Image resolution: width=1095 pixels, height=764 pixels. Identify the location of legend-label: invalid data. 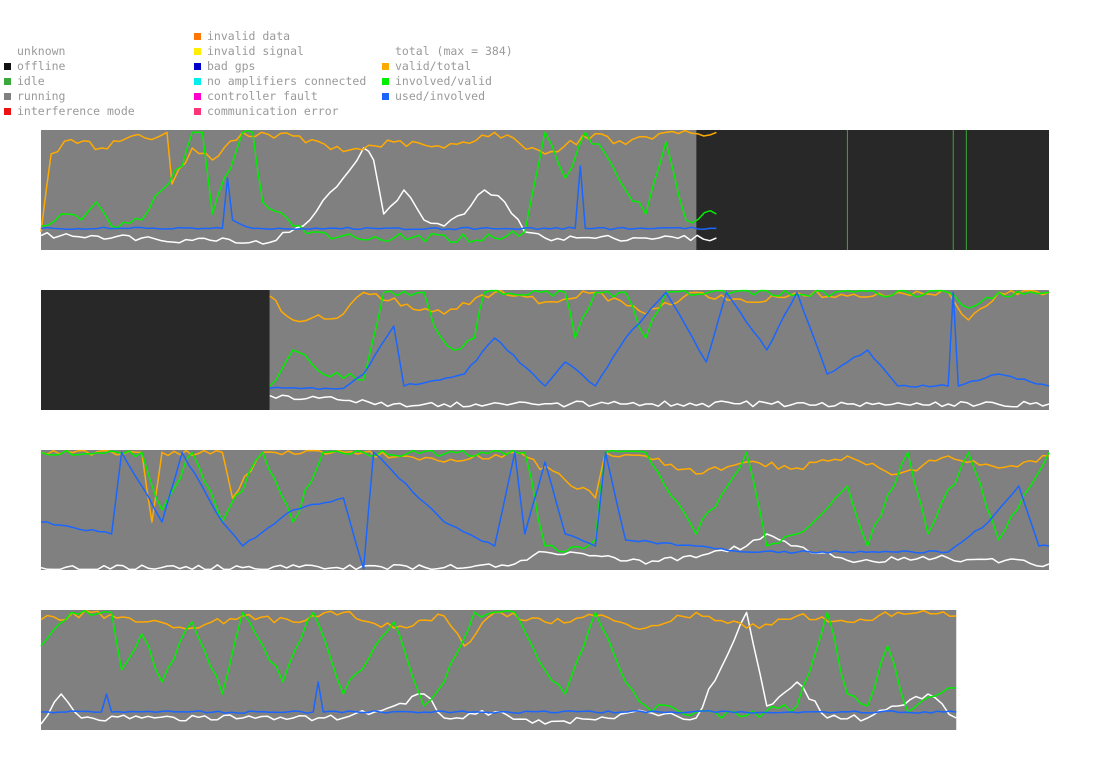
(249, 36).